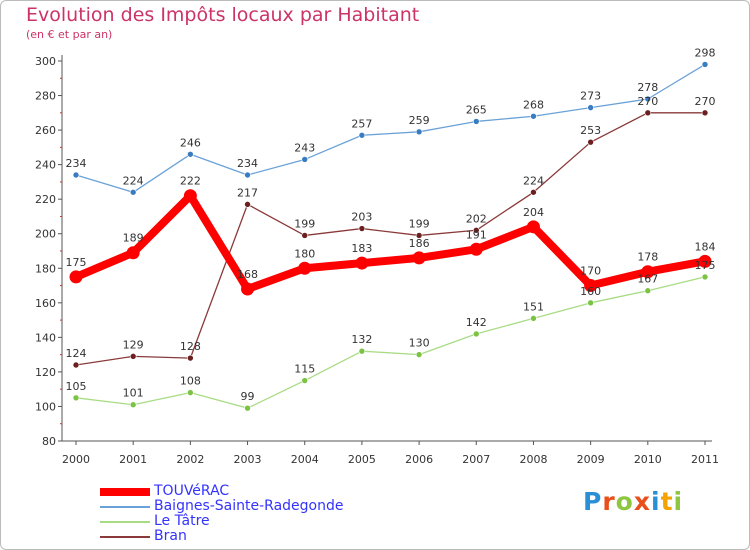 This screenshot has width=750, height=550. What do you see at coordinates (76, 459) in the screenshot?
I see `x-tick-label: 2000` at bounding box center [76, 459].